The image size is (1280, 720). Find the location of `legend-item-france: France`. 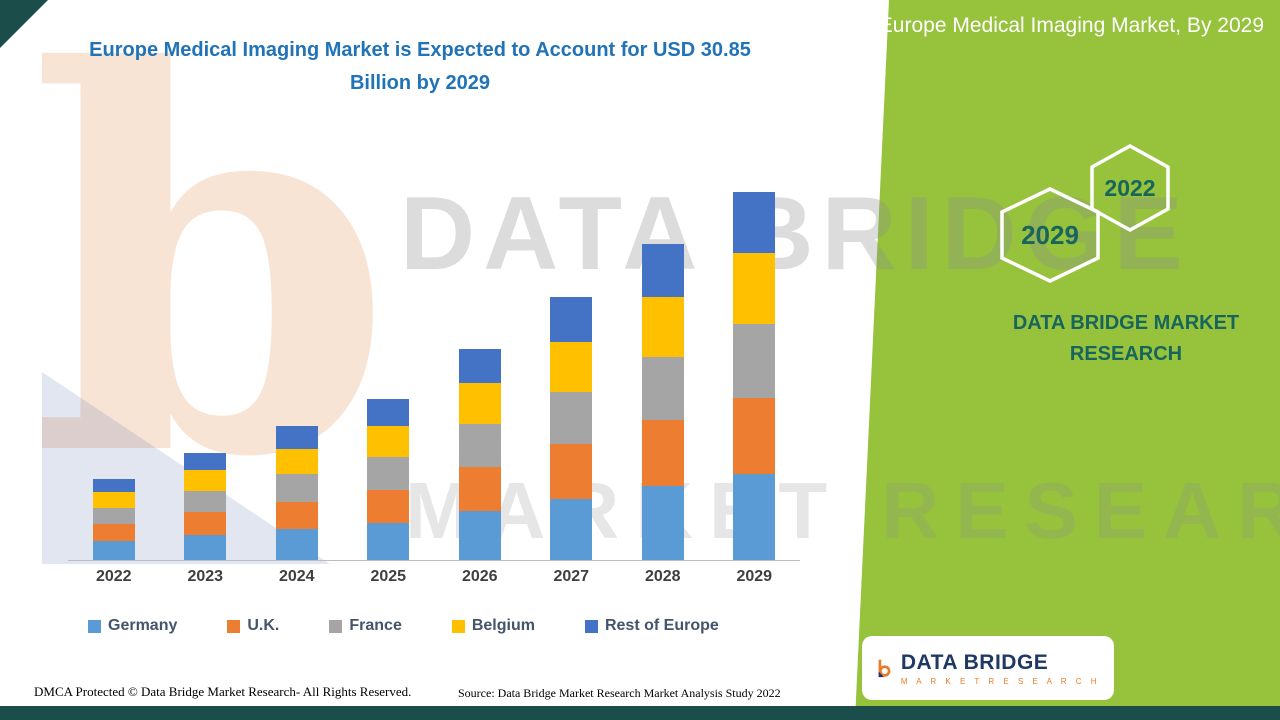

legend-item-france: France is located at coordinates (365, 626).